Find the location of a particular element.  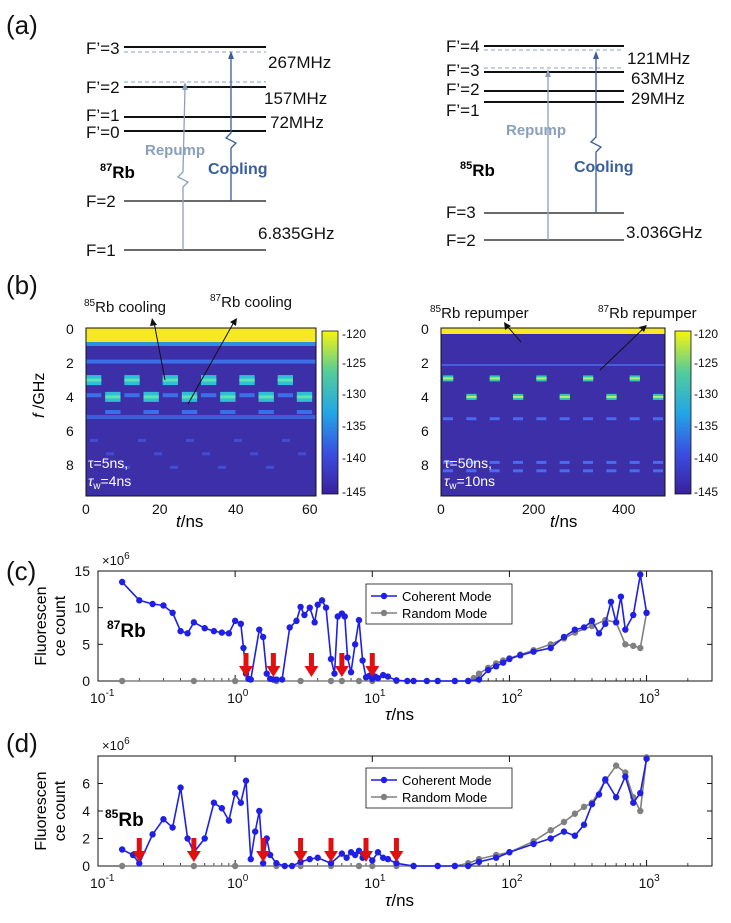

y-tick-label: 5 is located at coordinates (86, 644).